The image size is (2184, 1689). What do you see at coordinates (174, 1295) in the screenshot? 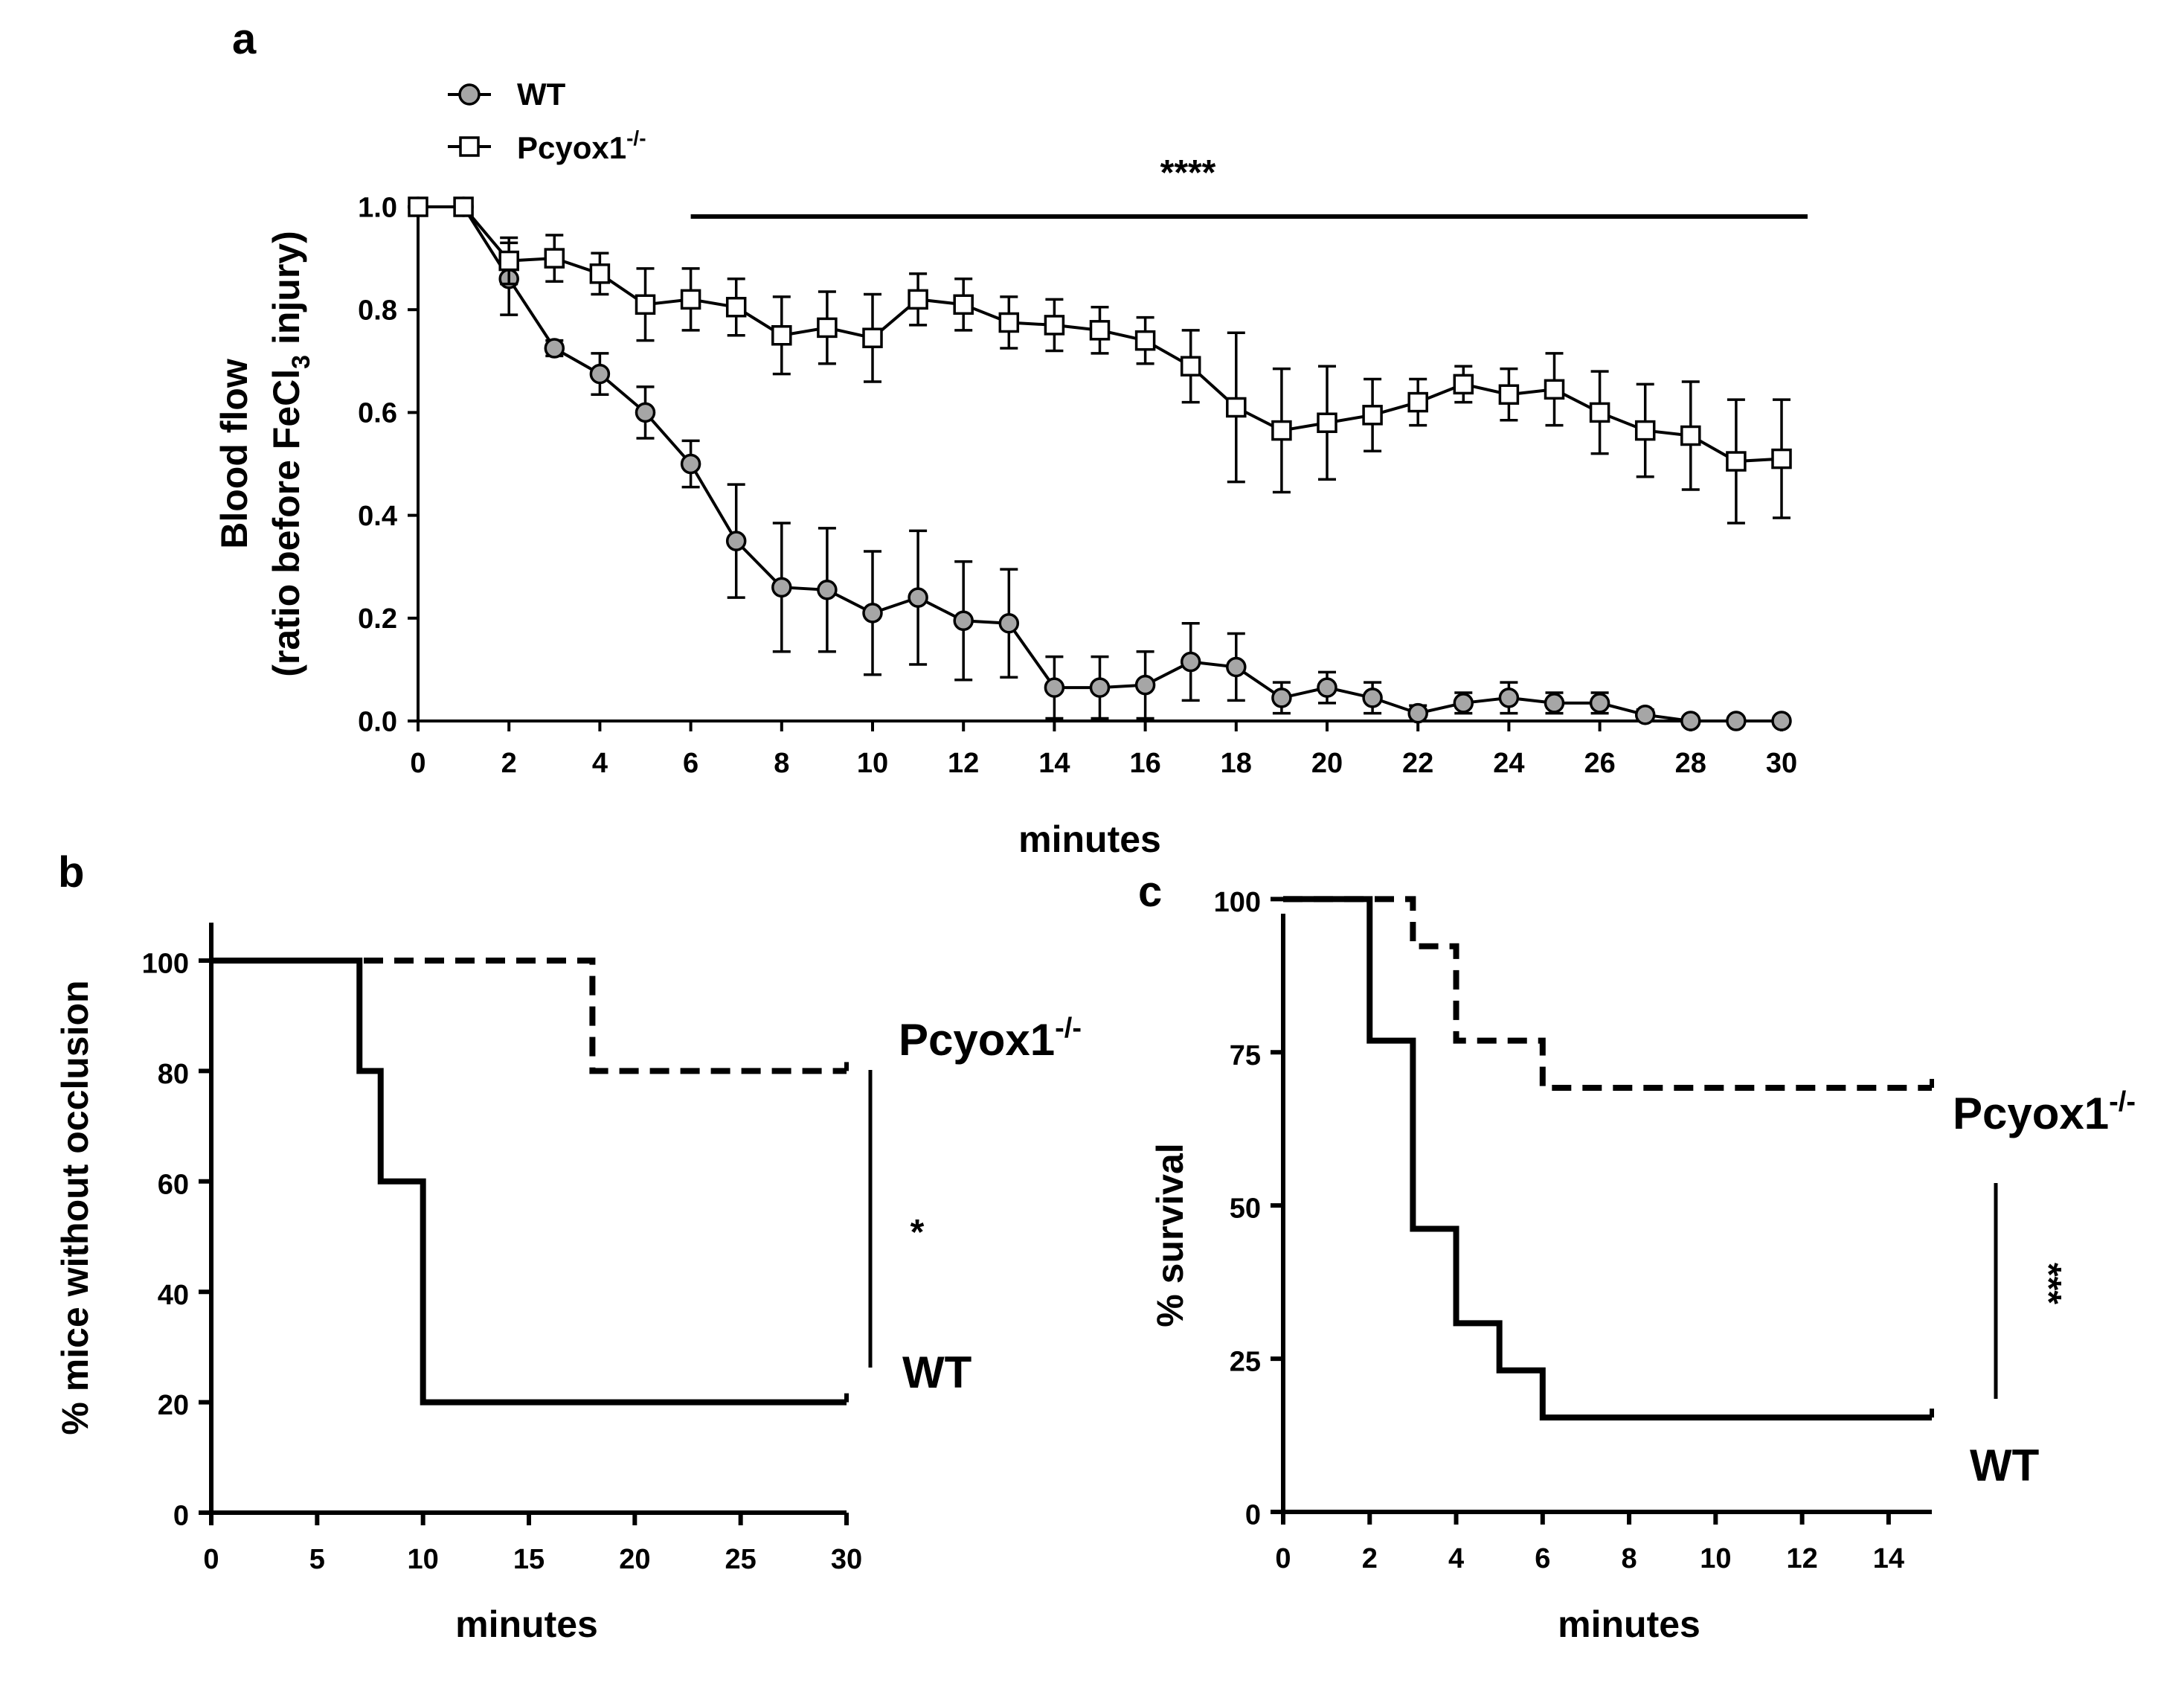
I see `panel-b-y-tick-label: 40` at bounding box center [174, 1295].